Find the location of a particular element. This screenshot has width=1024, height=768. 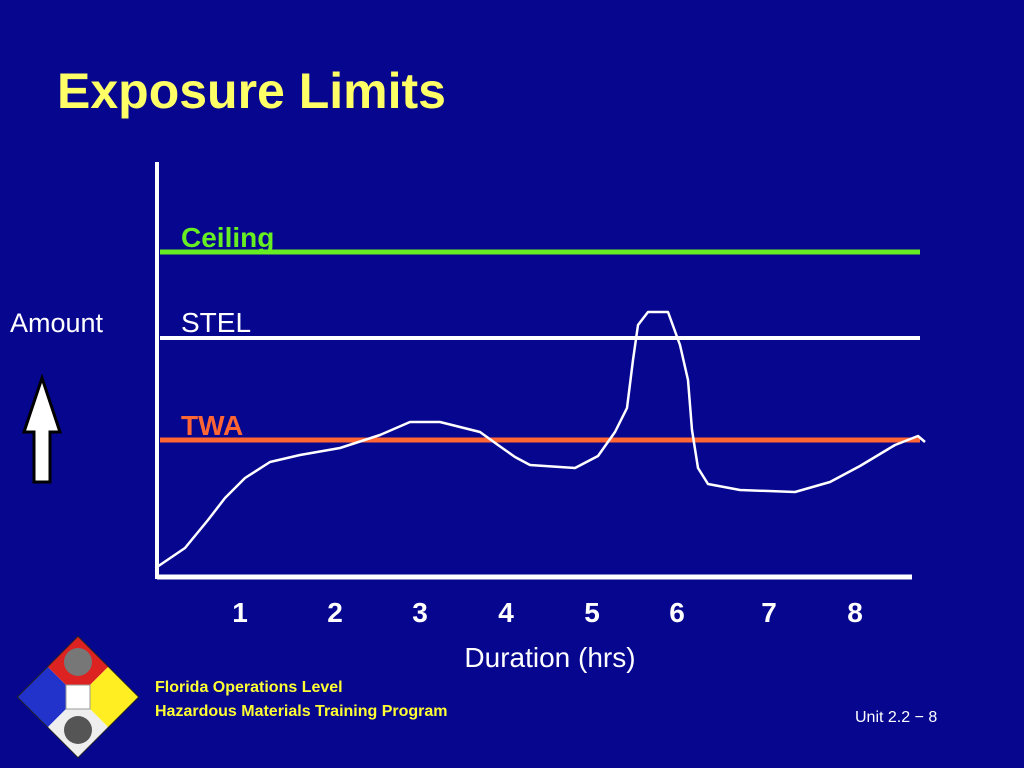

logo-center is located at coordinates (78, 697).